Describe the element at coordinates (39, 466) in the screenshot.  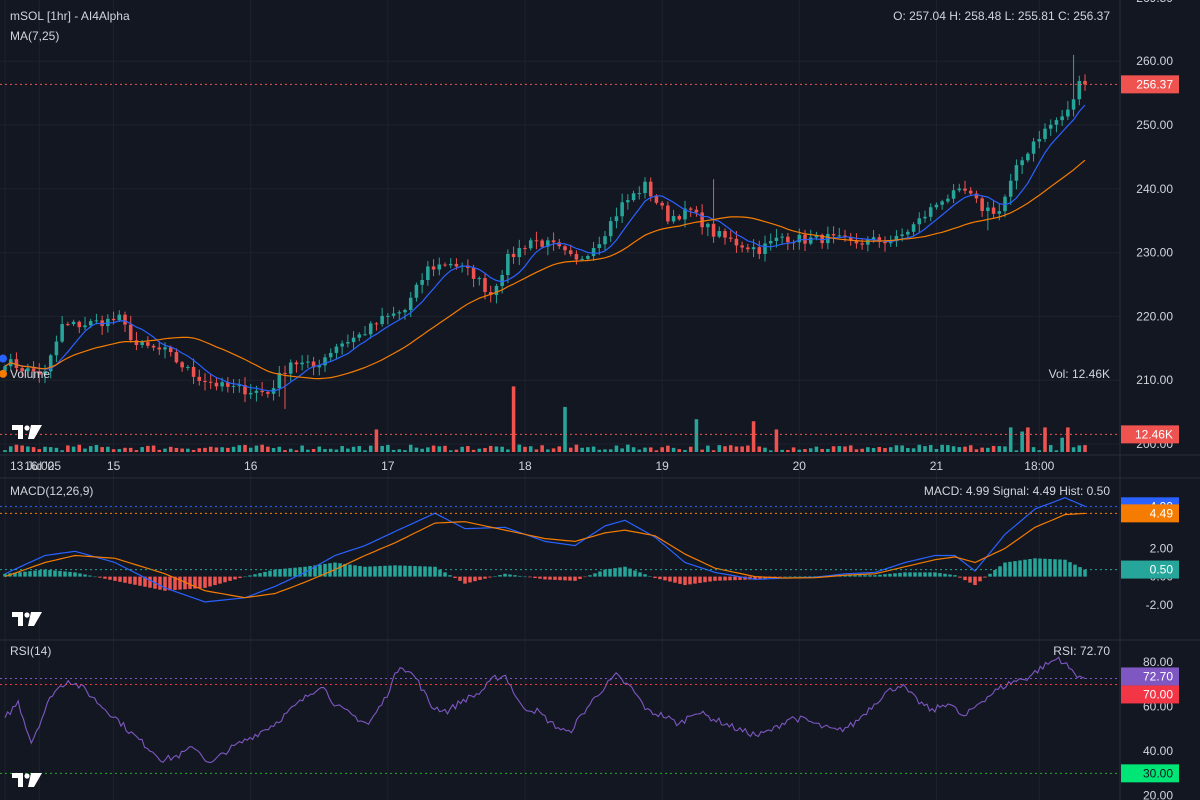
I see `time-axis-label: 16:00` at that location.